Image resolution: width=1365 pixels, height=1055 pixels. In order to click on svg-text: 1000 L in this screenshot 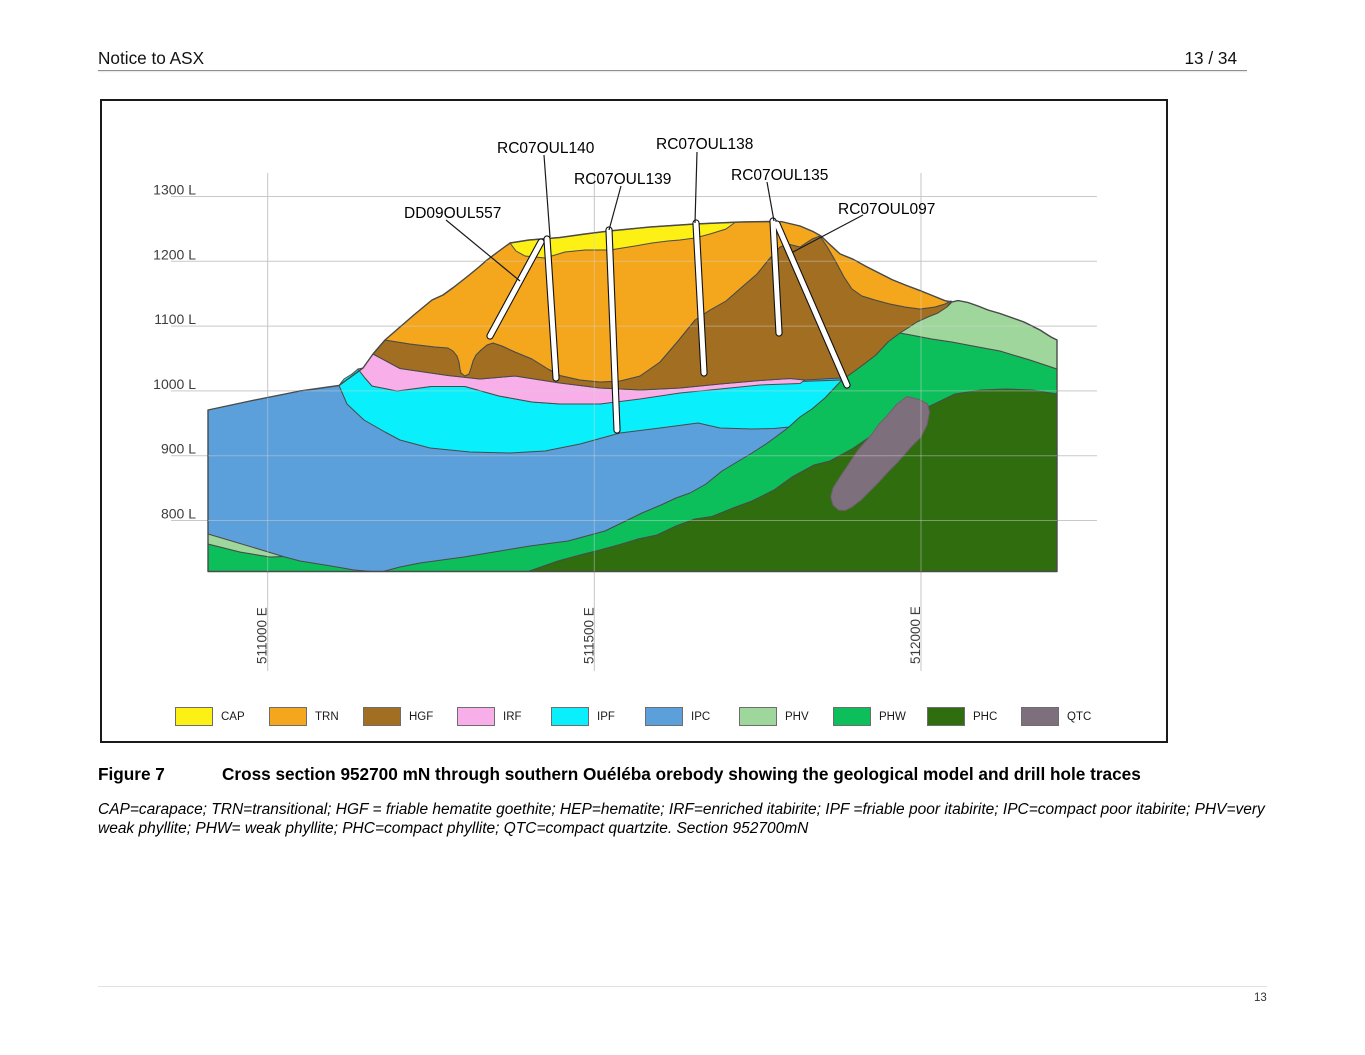, I will do `click(174, 384)`.